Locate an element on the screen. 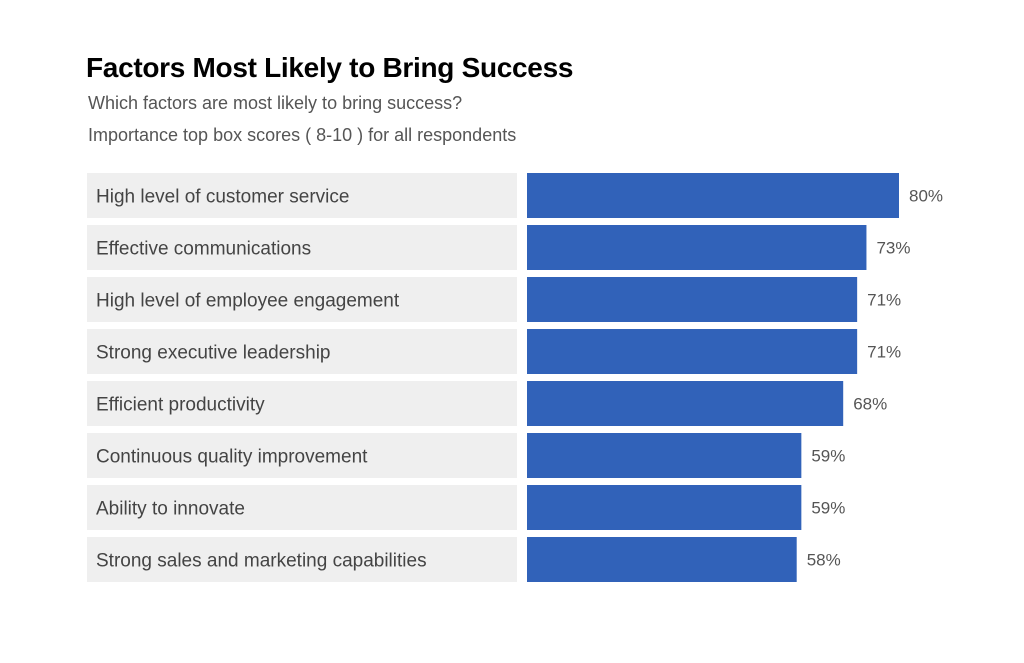  category-label: Effective communications is located at coordinates (203, 249).